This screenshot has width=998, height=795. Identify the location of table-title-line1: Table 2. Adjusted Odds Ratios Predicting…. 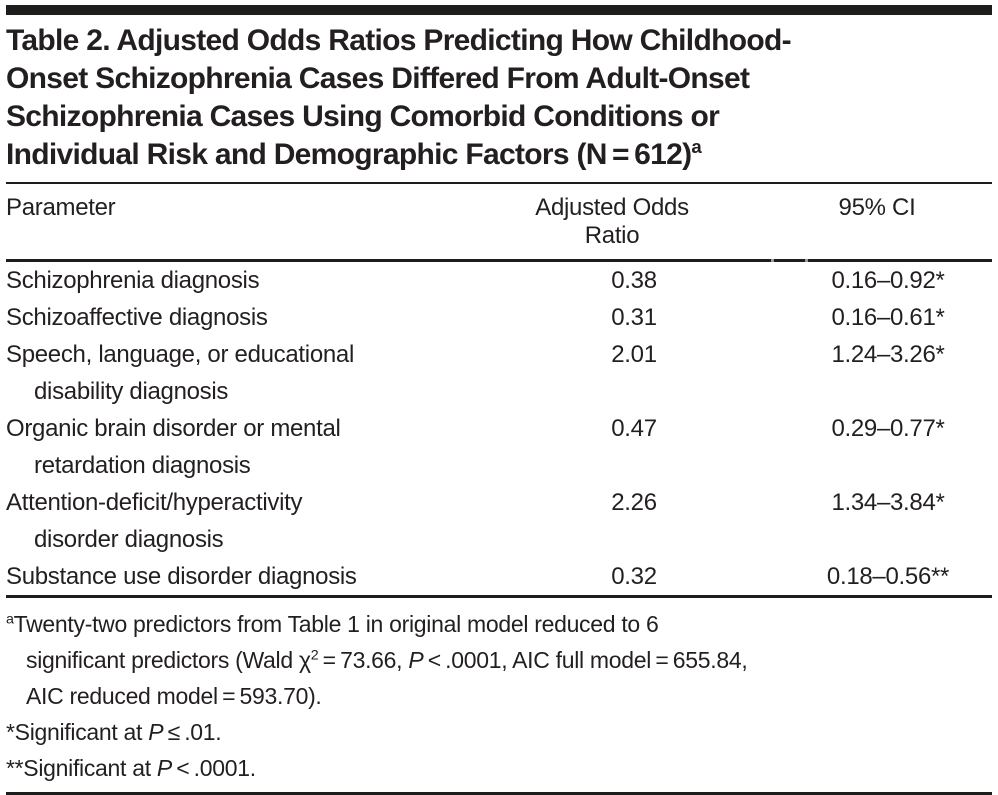
(399, 40).